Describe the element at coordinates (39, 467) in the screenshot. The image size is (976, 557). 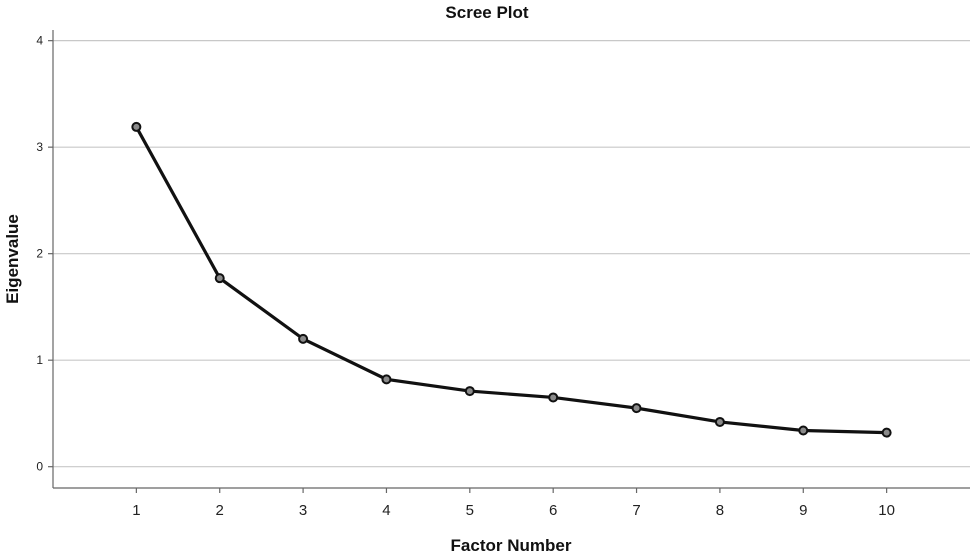
I see `y-tick-label: 0` at that location.